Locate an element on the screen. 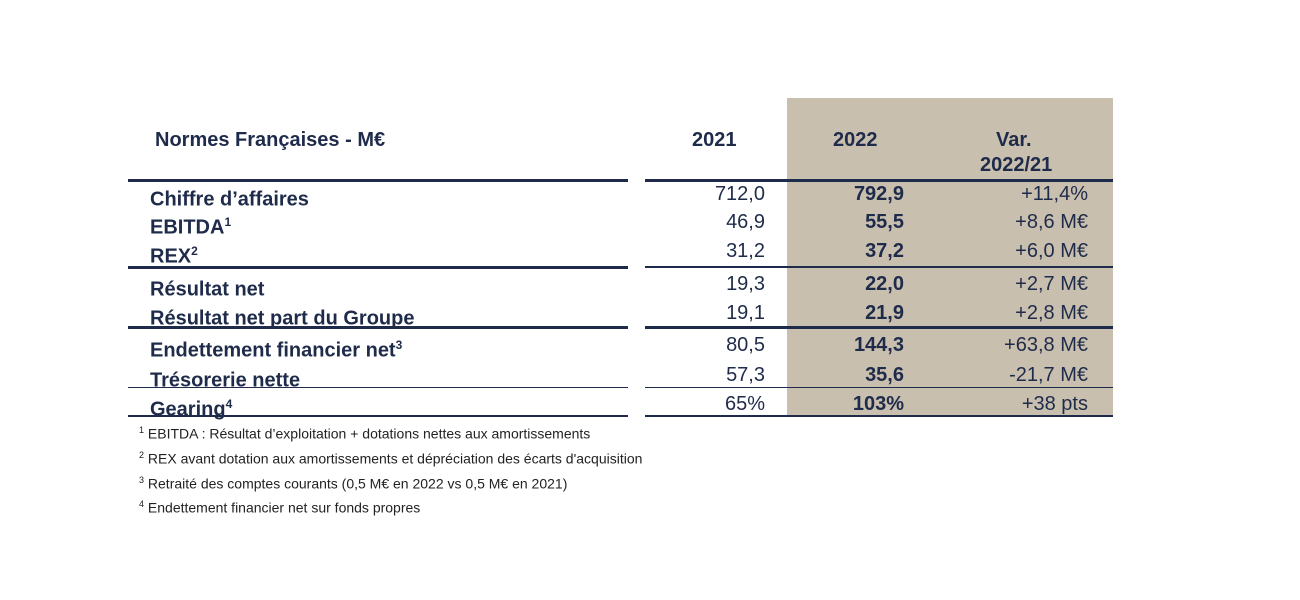 This screenshot has height=600, width=1300. value-2021: 31,2 is located at coordinates (745, 251).